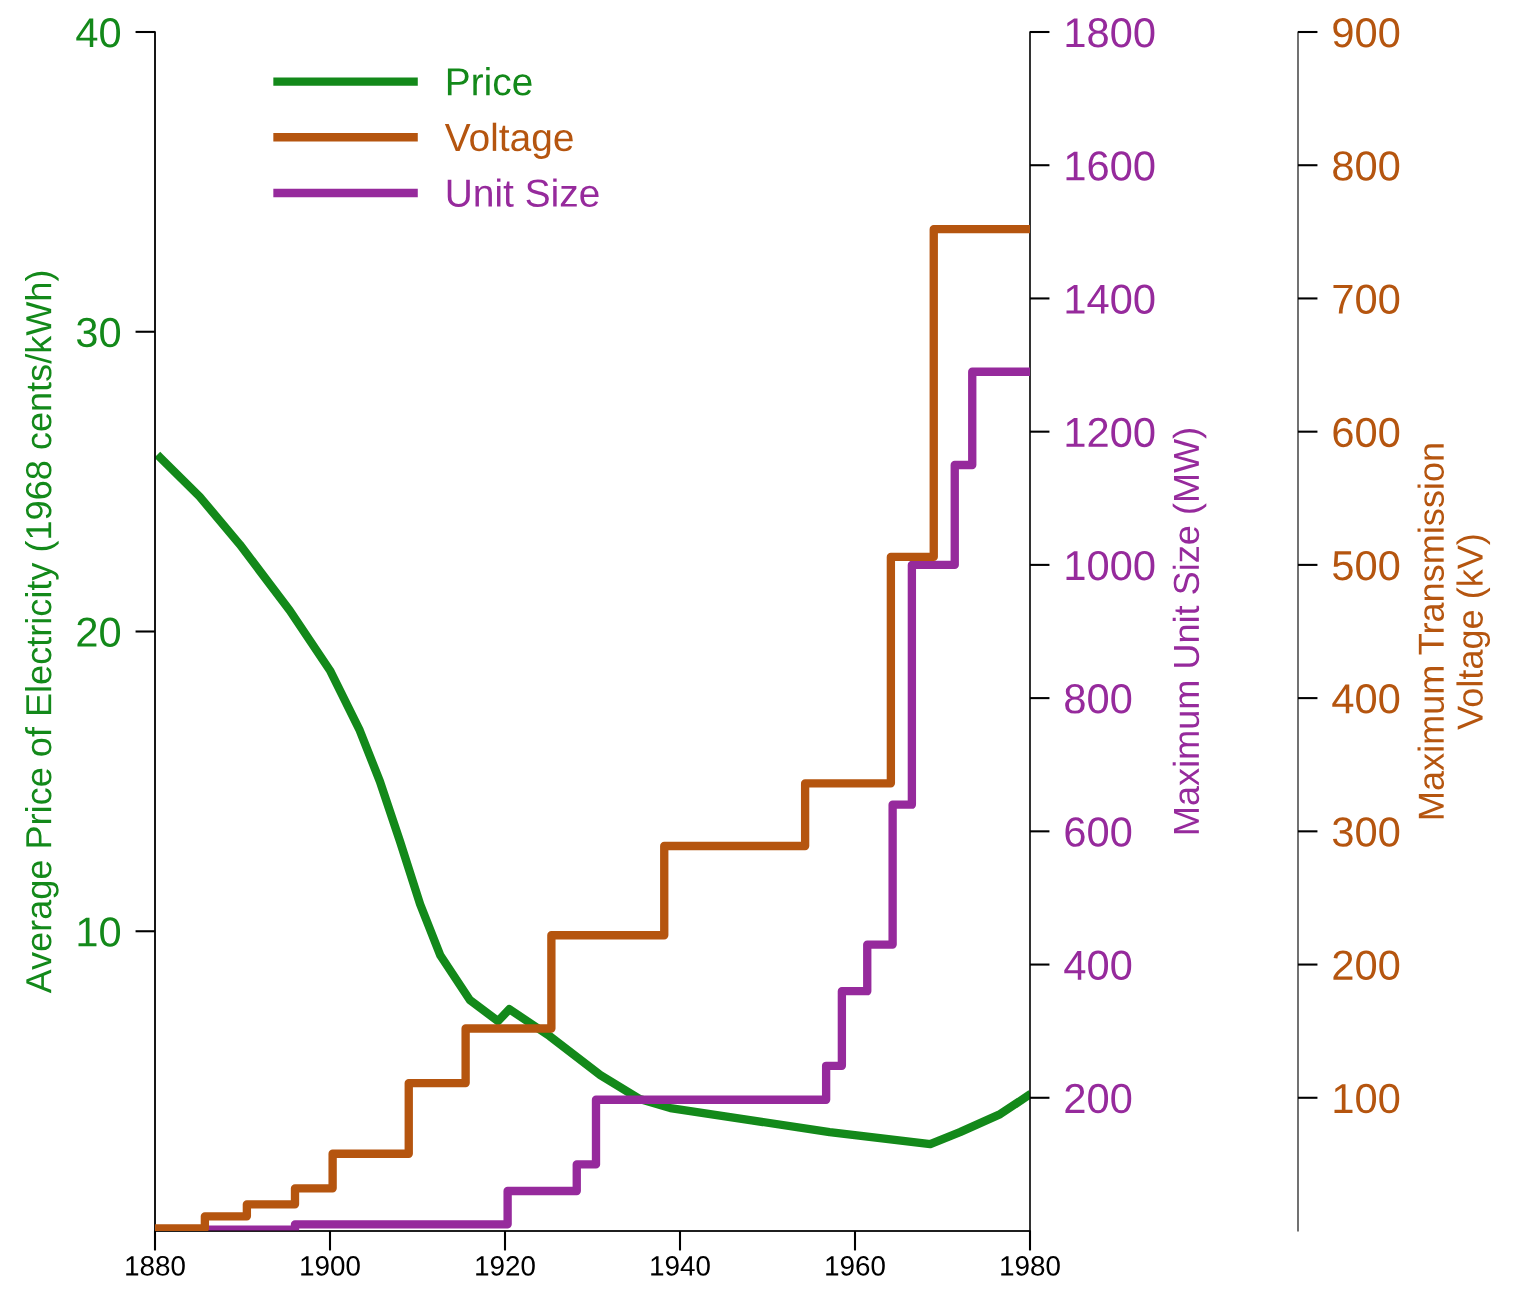 This screenshot has width=1522, height=1308. Describe the element at coordinates (98, 332) in the screenshot. I see `y-tick-label: 30` at that location.